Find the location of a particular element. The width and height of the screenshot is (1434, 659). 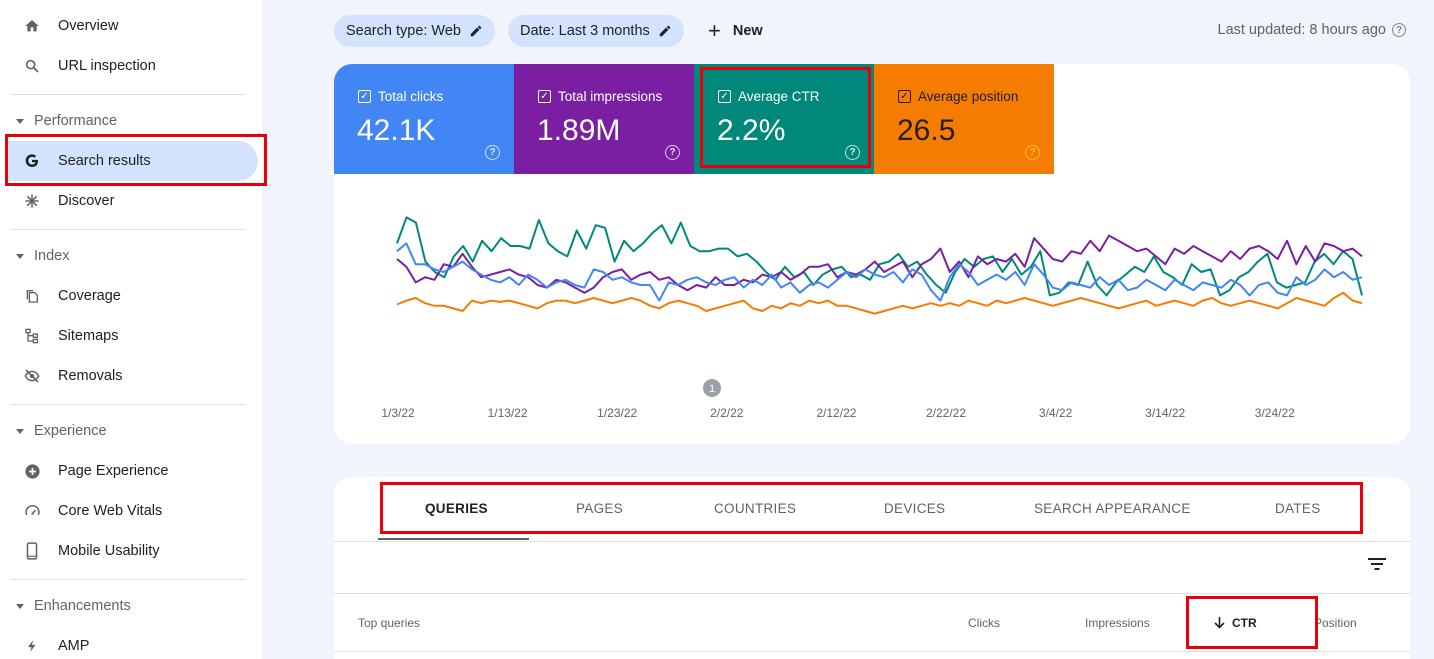

x-tick-label: 3/24/22 is located at coordinates (1275, 413).